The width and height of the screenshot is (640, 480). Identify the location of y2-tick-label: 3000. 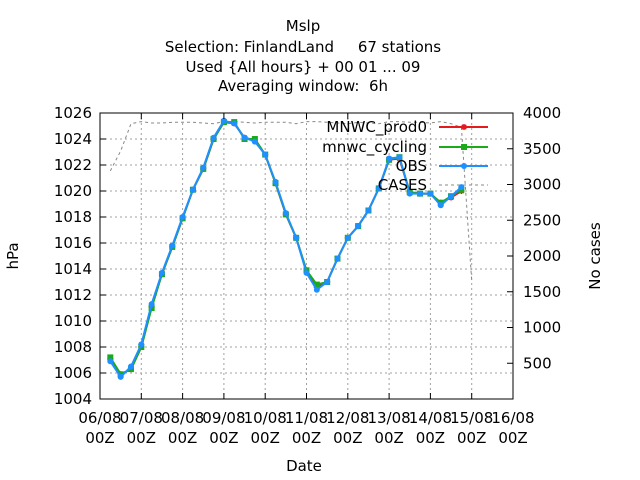
(542, 185).